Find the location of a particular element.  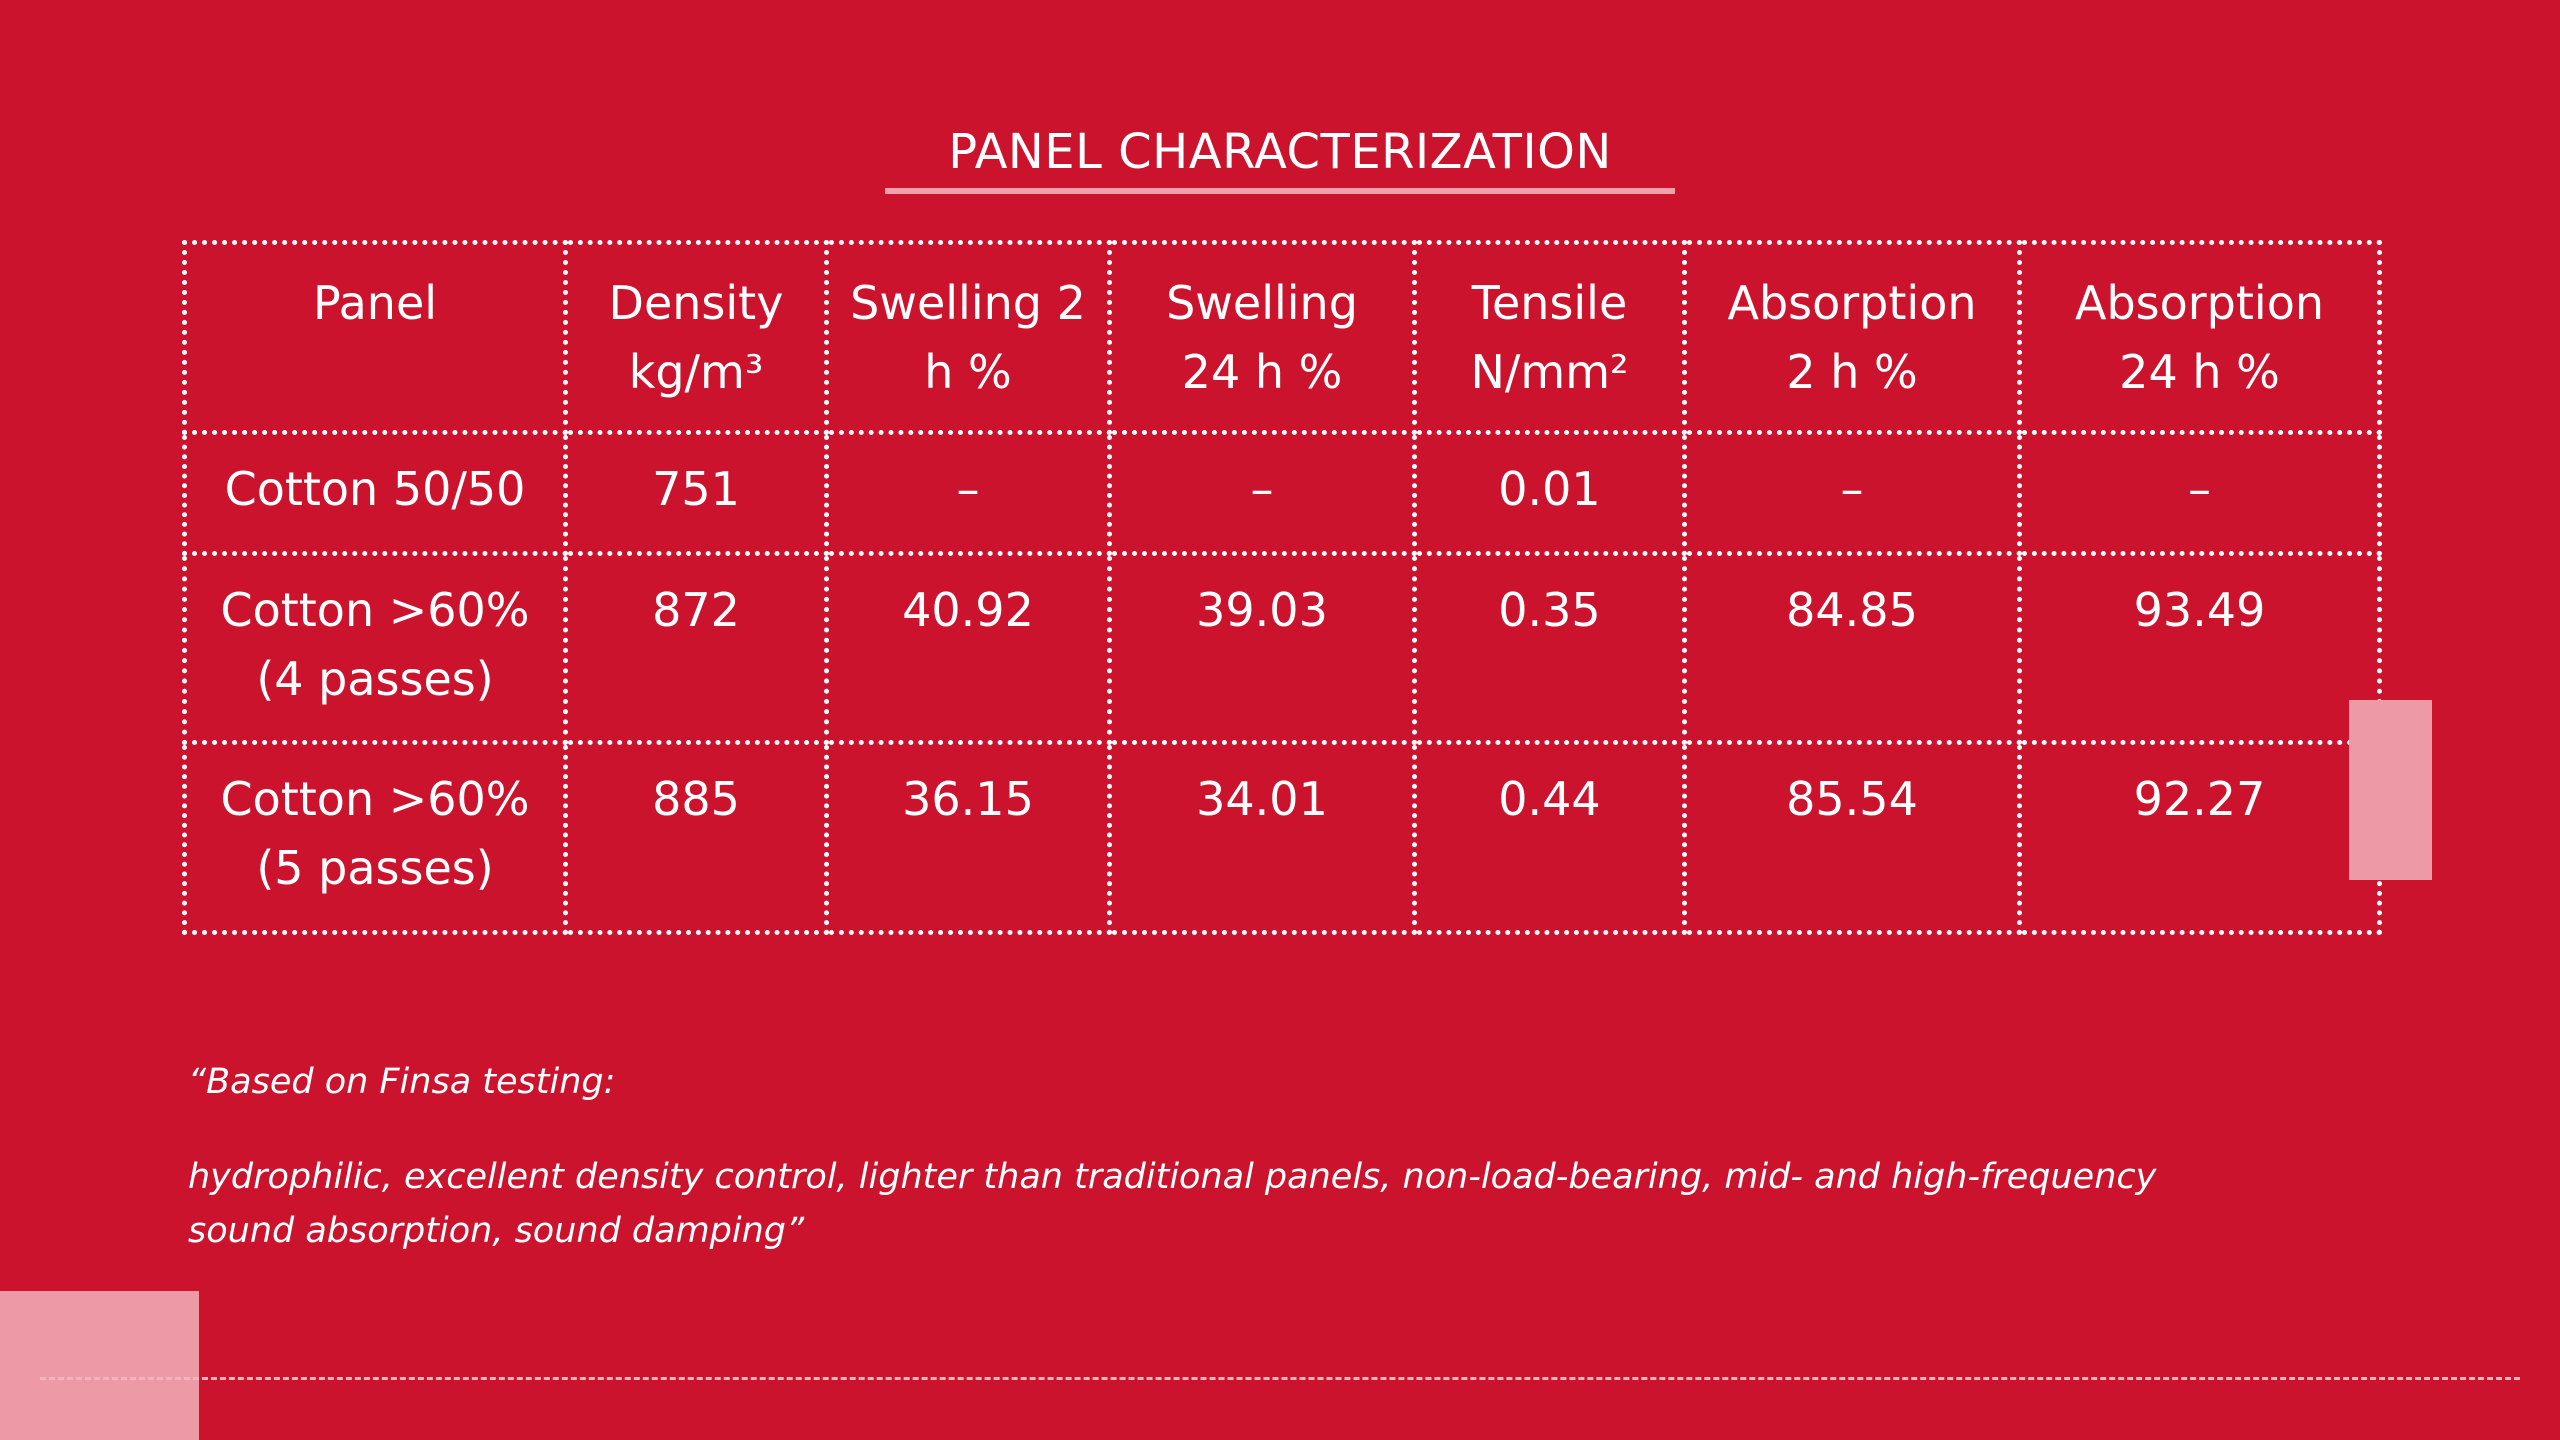

footer-dashed-divider is located at coordinates (1280, 1378).